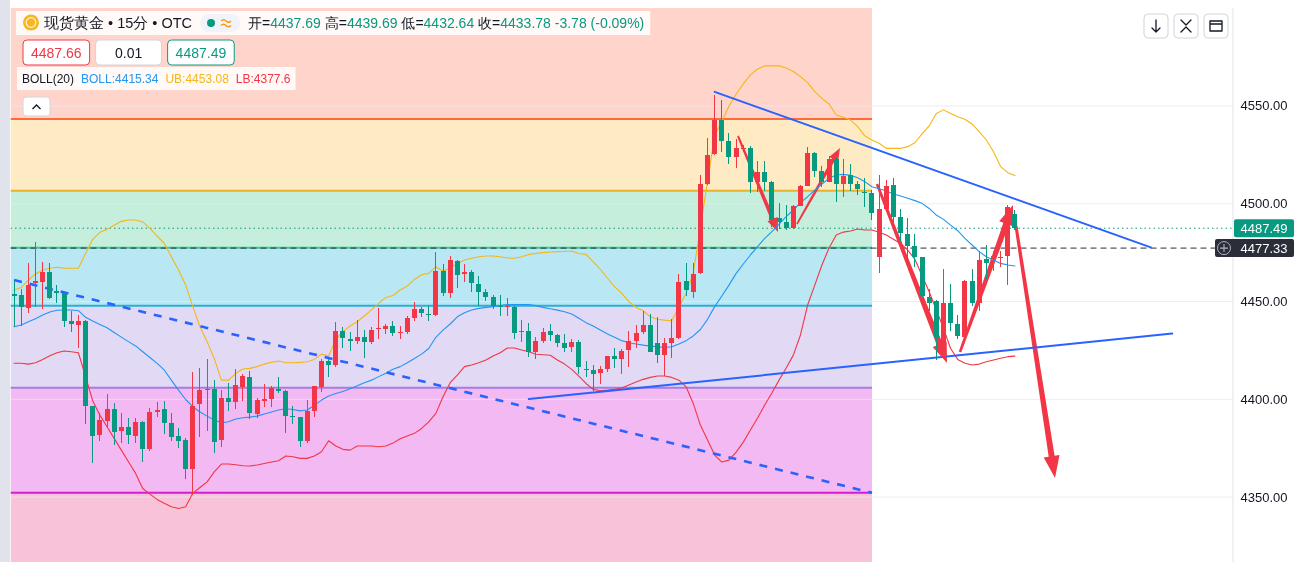  Describe the element at coordinates (1264, 302) in the screenshot. I see `y-tick-label: 4450.00` at that location.